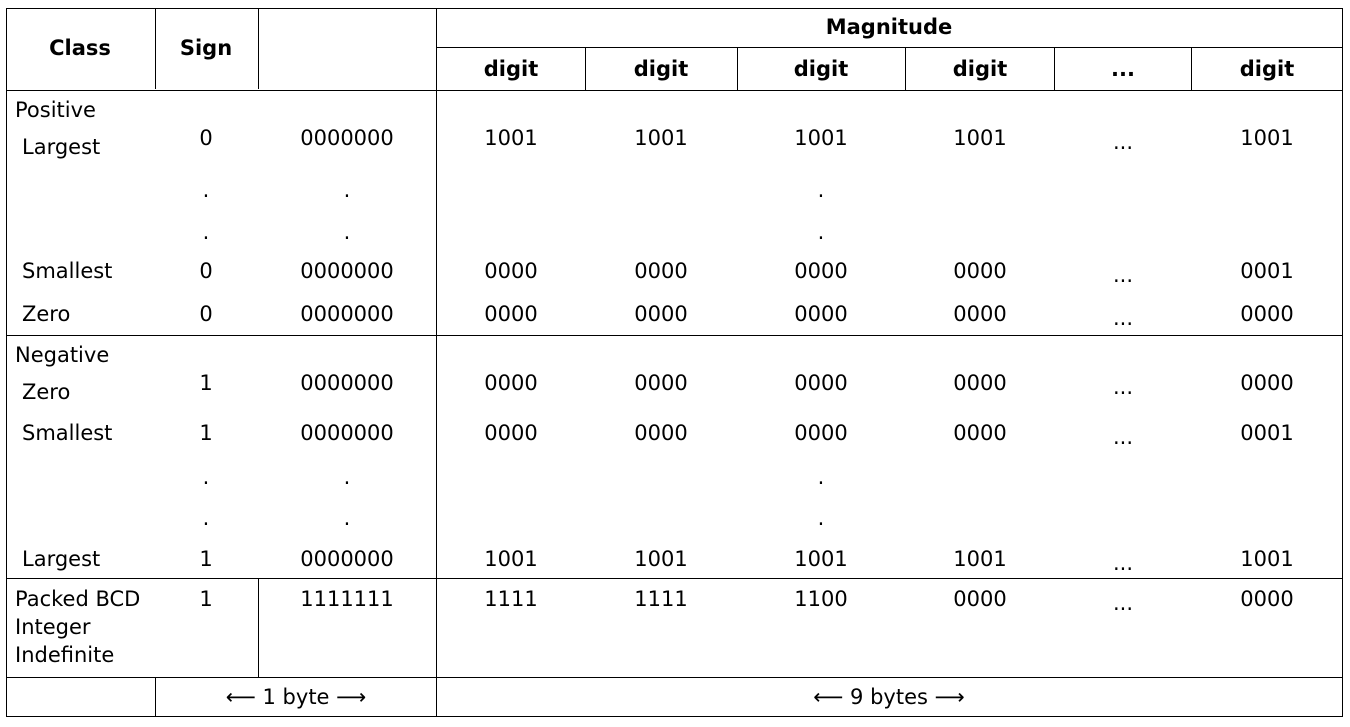 This screenshot has height=727, width=1350. What do you see at coordinates (821, 314) in the screenshot?
I see `positive-zero-digit-3: 0000` at bounding box center [821, 314].